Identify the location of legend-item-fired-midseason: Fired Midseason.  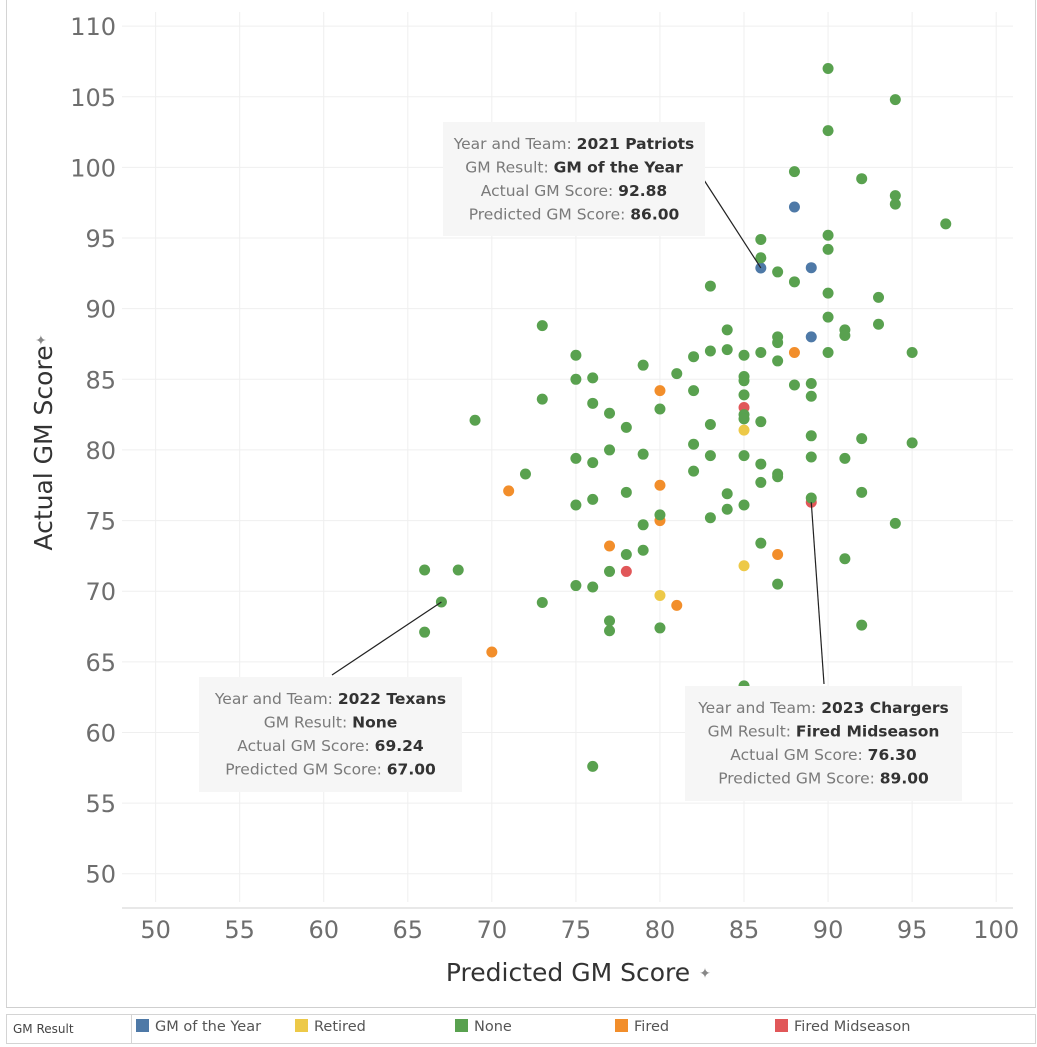
(842, 1029).